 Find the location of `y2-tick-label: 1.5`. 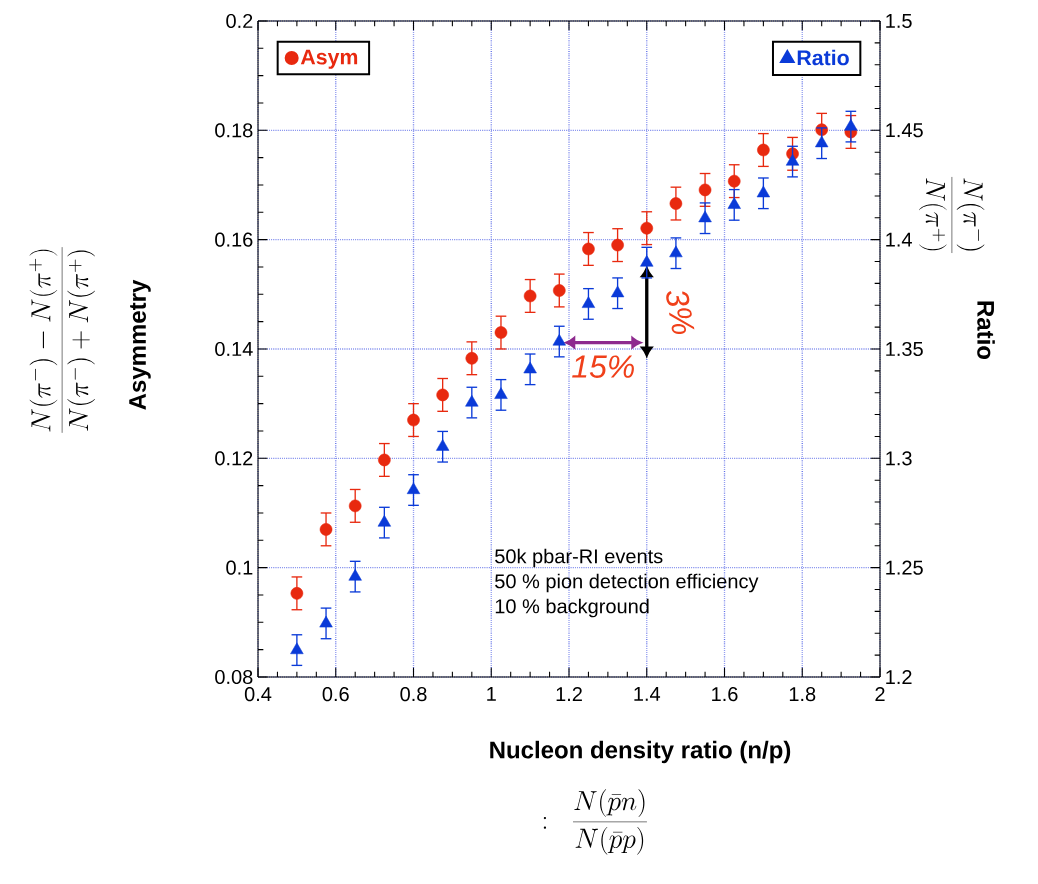

y2-tick-label: 1.5 is located at coordinates (899, 21).